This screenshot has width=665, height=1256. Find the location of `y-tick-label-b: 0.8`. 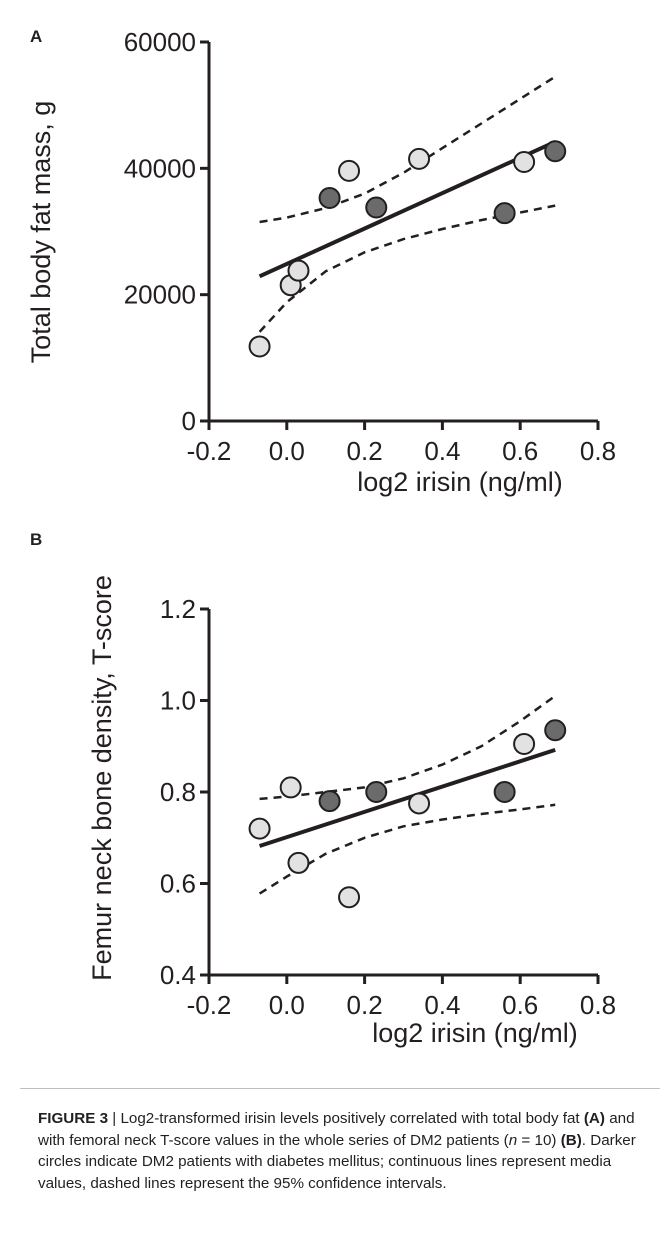

y-tick-label-b: 0.8 is located at coordinates (178, 792).